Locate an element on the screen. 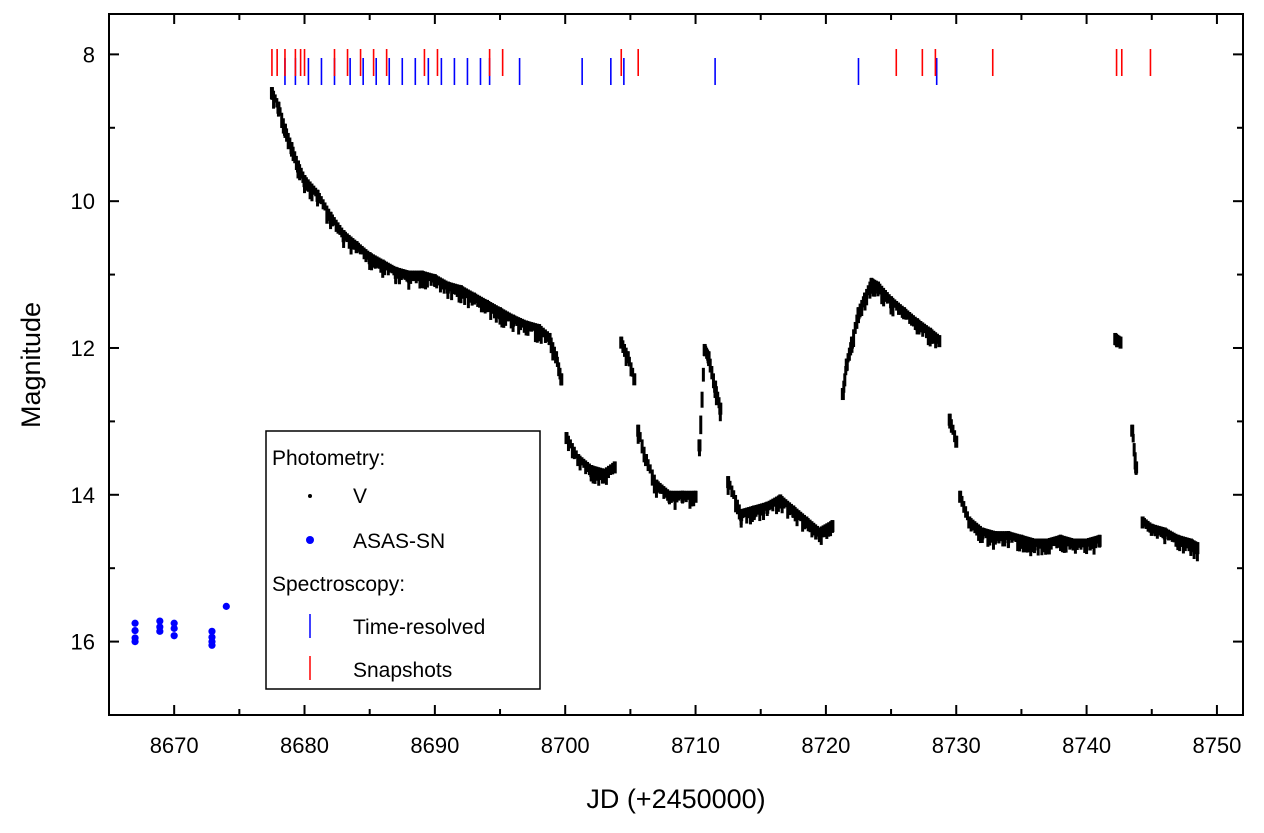 The width and height of the screenshot is (1264, 833). asassn-point is located at coordinates (135, 623).